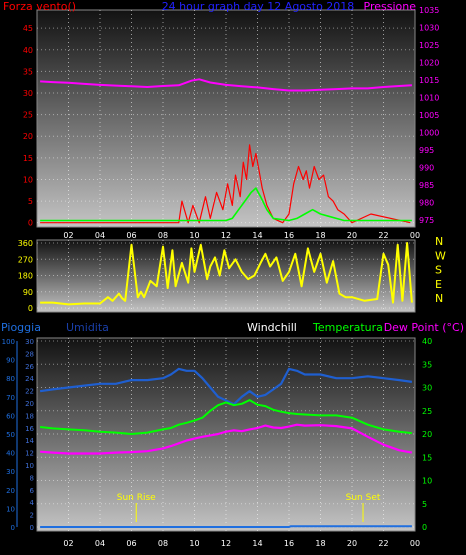 The height and width of the screenshot is (555, 466). I want to click on rain-tick-label: 80, so click(10, 379).